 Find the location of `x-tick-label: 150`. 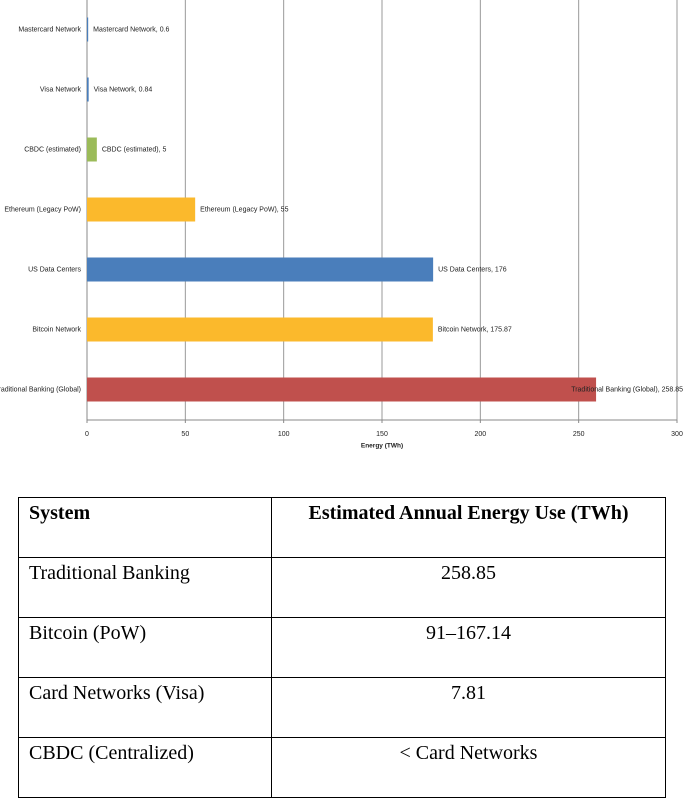

x-tick-label: 150 is located at coordinates (382, 434).